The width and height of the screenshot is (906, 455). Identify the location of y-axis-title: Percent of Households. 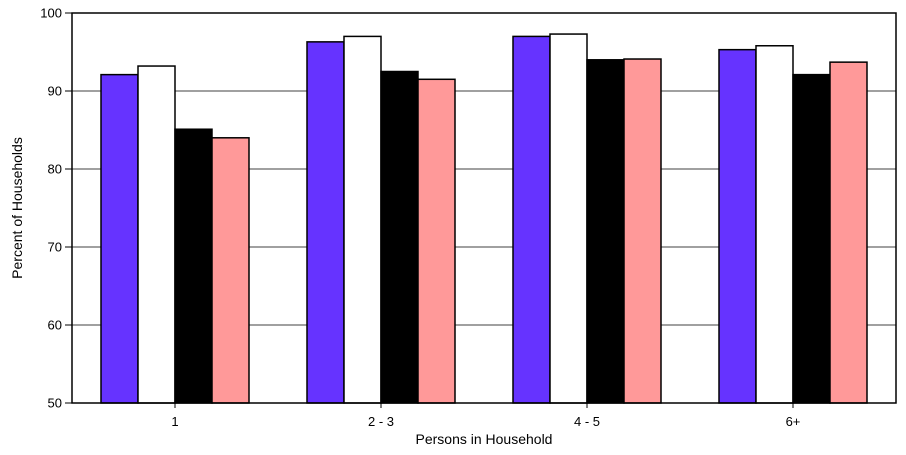
(17, 208).